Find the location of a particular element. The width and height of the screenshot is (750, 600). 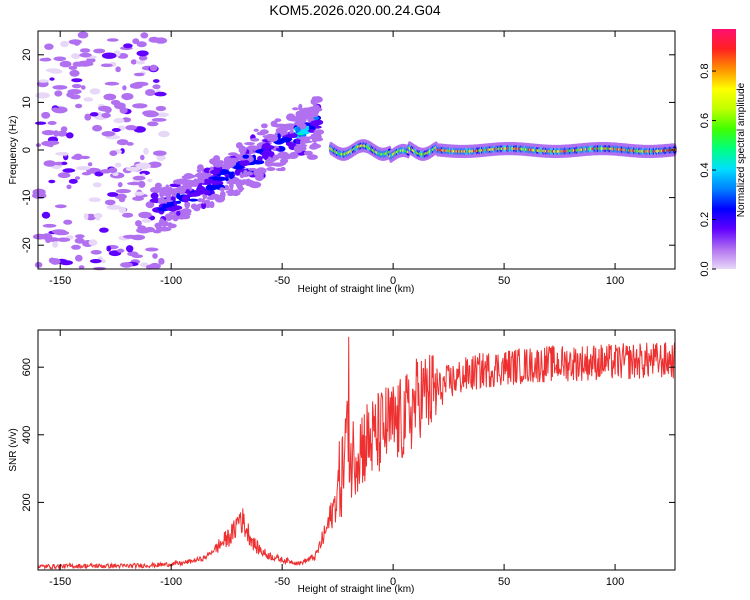

spectrogram-y-axis-label: Frequency (Hz) is located at coordinates (13, 150).